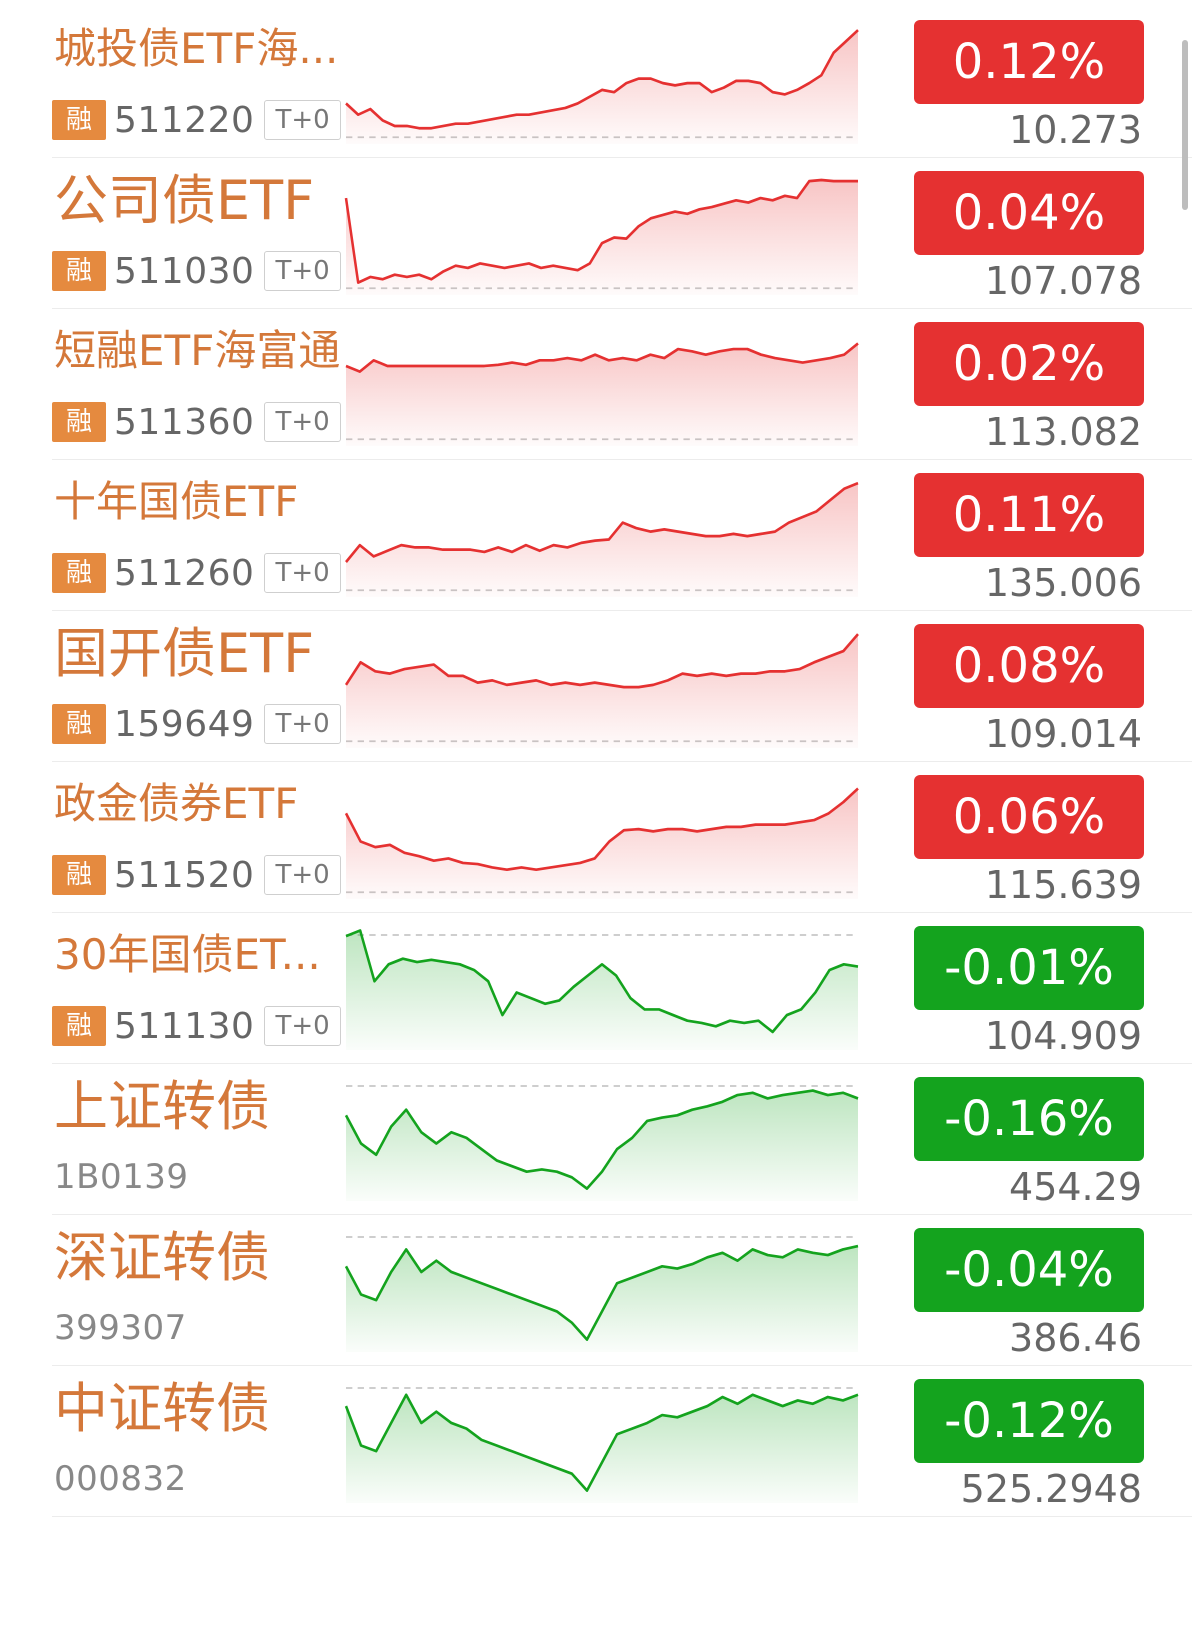 This screenshot has height=1640, width=1192. What do you see at coordinates (184, 724) in the screenshot?
I see `security-code: 159649` at bounding box center [184, 724].